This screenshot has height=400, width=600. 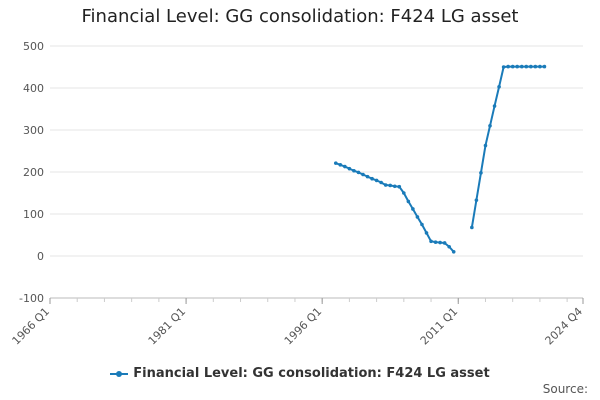 I want to click on x-tick-label: 1996 Q1, so click(x=303, y=326).